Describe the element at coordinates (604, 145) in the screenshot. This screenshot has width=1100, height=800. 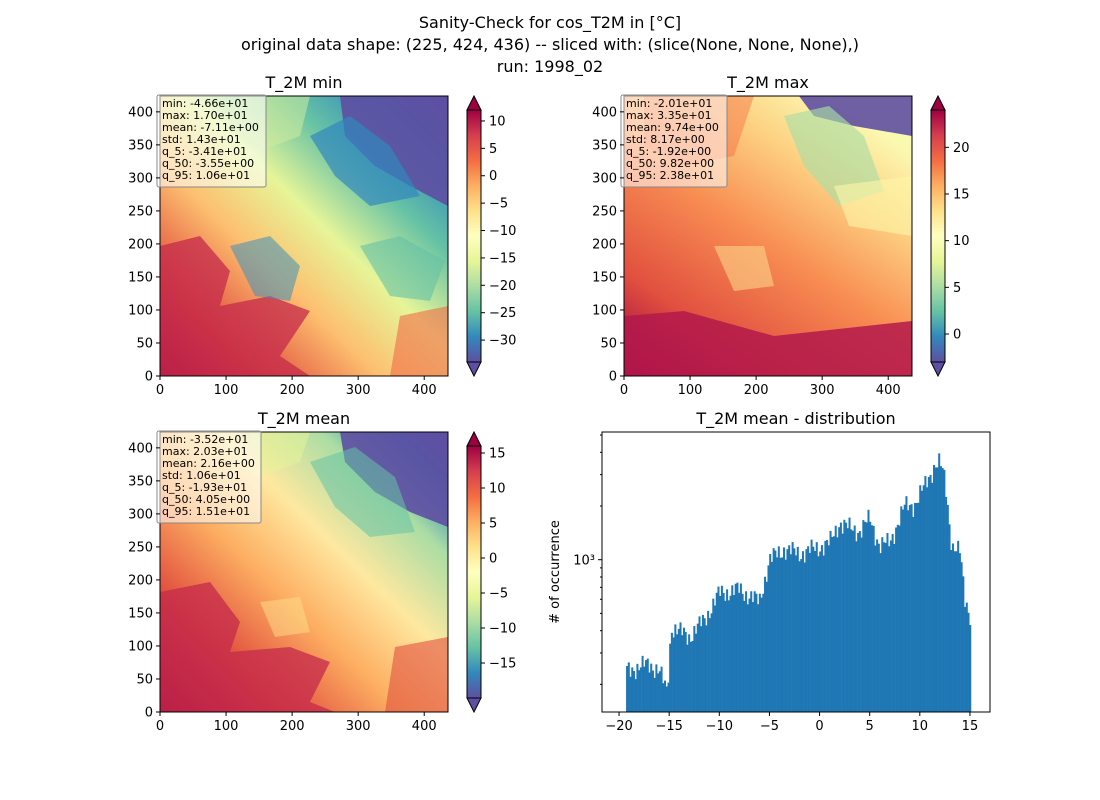
I see `y-tick-label: 350` at that location.